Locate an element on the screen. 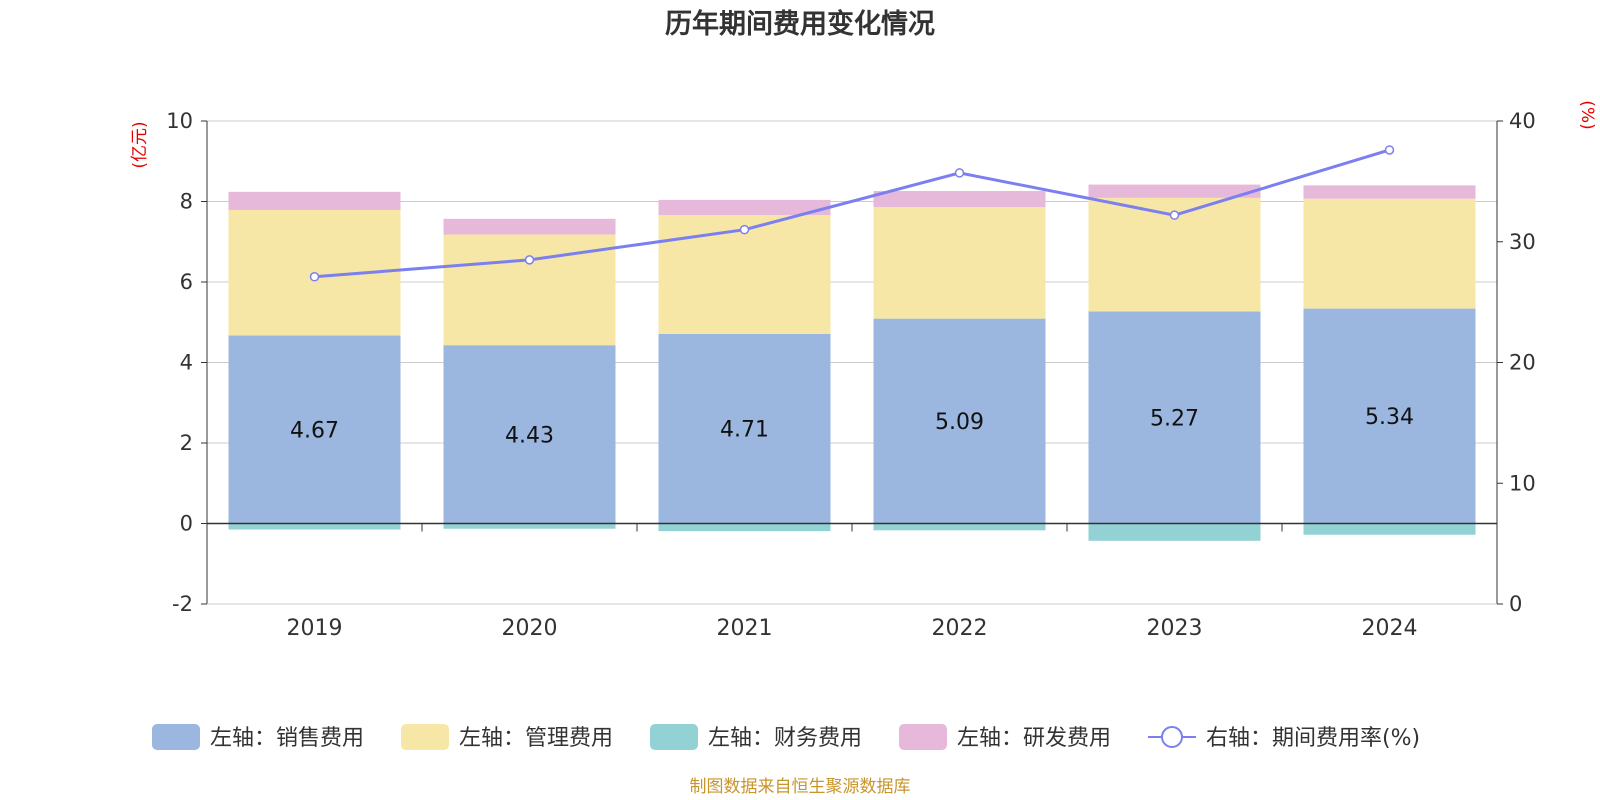 This screenshot has height=800, width=1600. legend: 左轴：销售费用 左轴：管理费用 左轴：财务费用 左轴：研发费用 右轴：期间费用率(%) is located at coordinates (786, 737).